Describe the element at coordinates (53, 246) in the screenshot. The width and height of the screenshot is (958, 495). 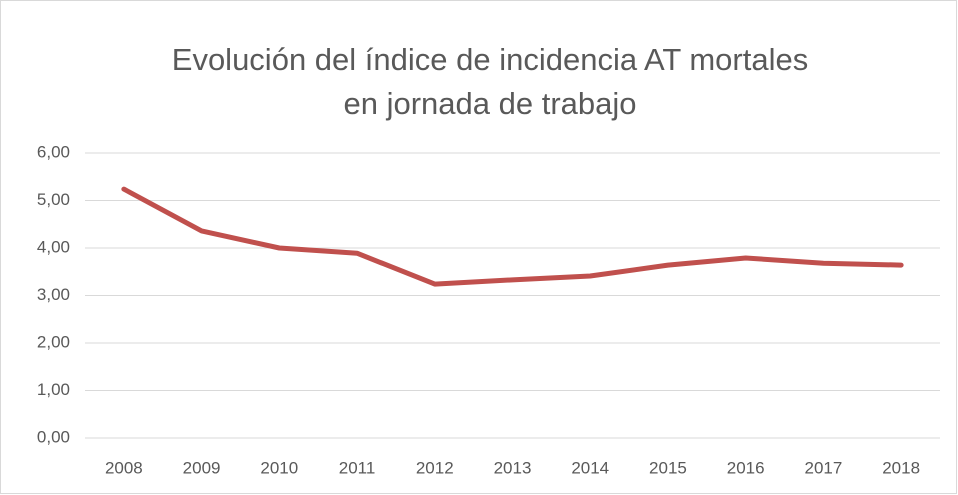
I see `y-tick-label: 4,00` at that location.